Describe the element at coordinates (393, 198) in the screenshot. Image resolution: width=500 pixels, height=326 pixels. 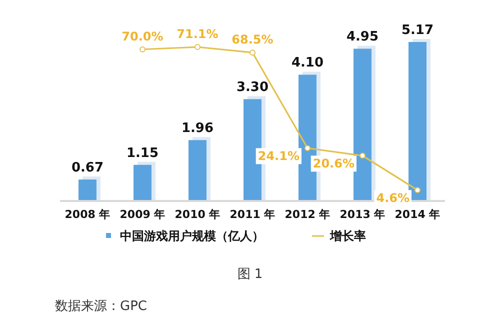
I see `data-label: 4.6%` at that location.